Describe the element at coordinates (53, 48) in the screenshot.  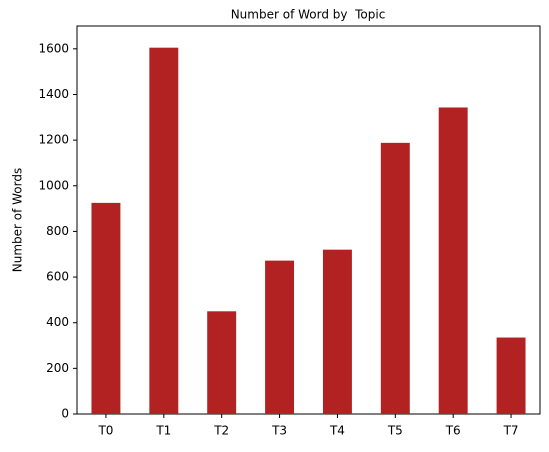
I see `y-tick-label: 1600` at that location.